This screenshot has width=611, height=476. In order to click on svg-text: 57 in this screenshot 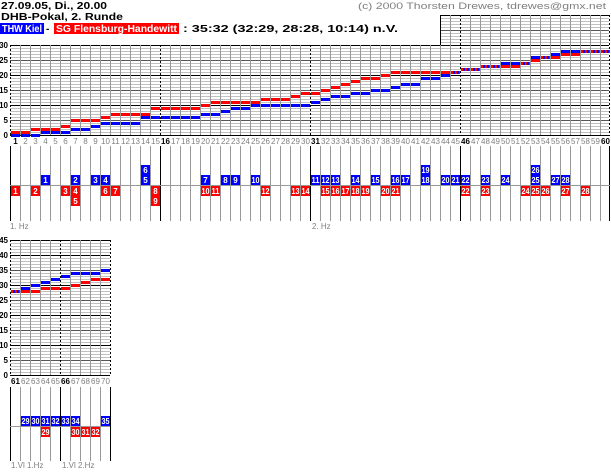, I will do `click(575, 141)`.